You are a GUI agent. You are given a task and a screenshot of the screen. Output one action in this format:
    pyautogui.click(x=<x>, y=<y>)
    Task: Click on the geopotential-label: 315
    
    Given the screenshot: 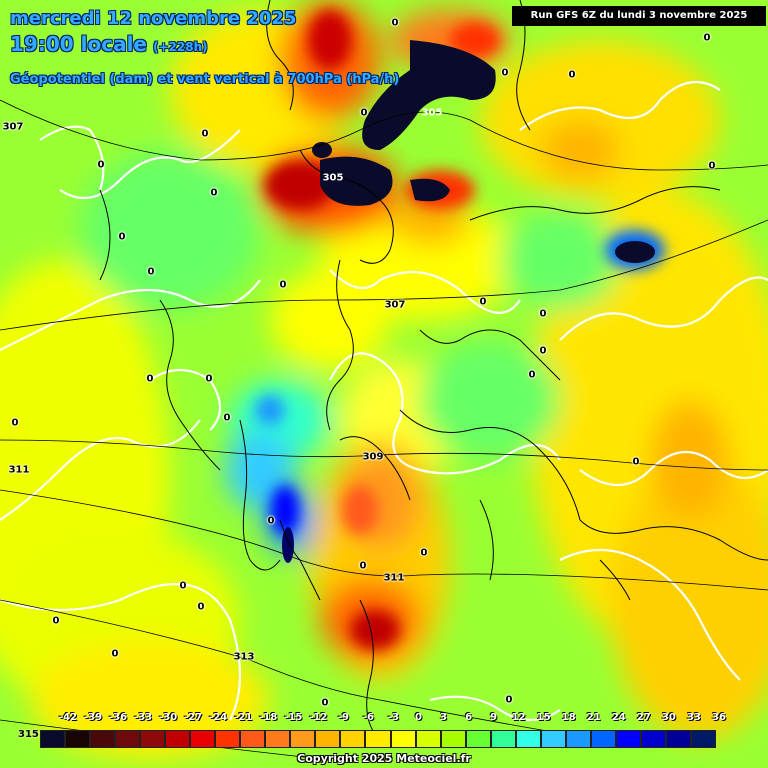 What is the action you would take?
    pyautogui.click(x=28, y=734)
    